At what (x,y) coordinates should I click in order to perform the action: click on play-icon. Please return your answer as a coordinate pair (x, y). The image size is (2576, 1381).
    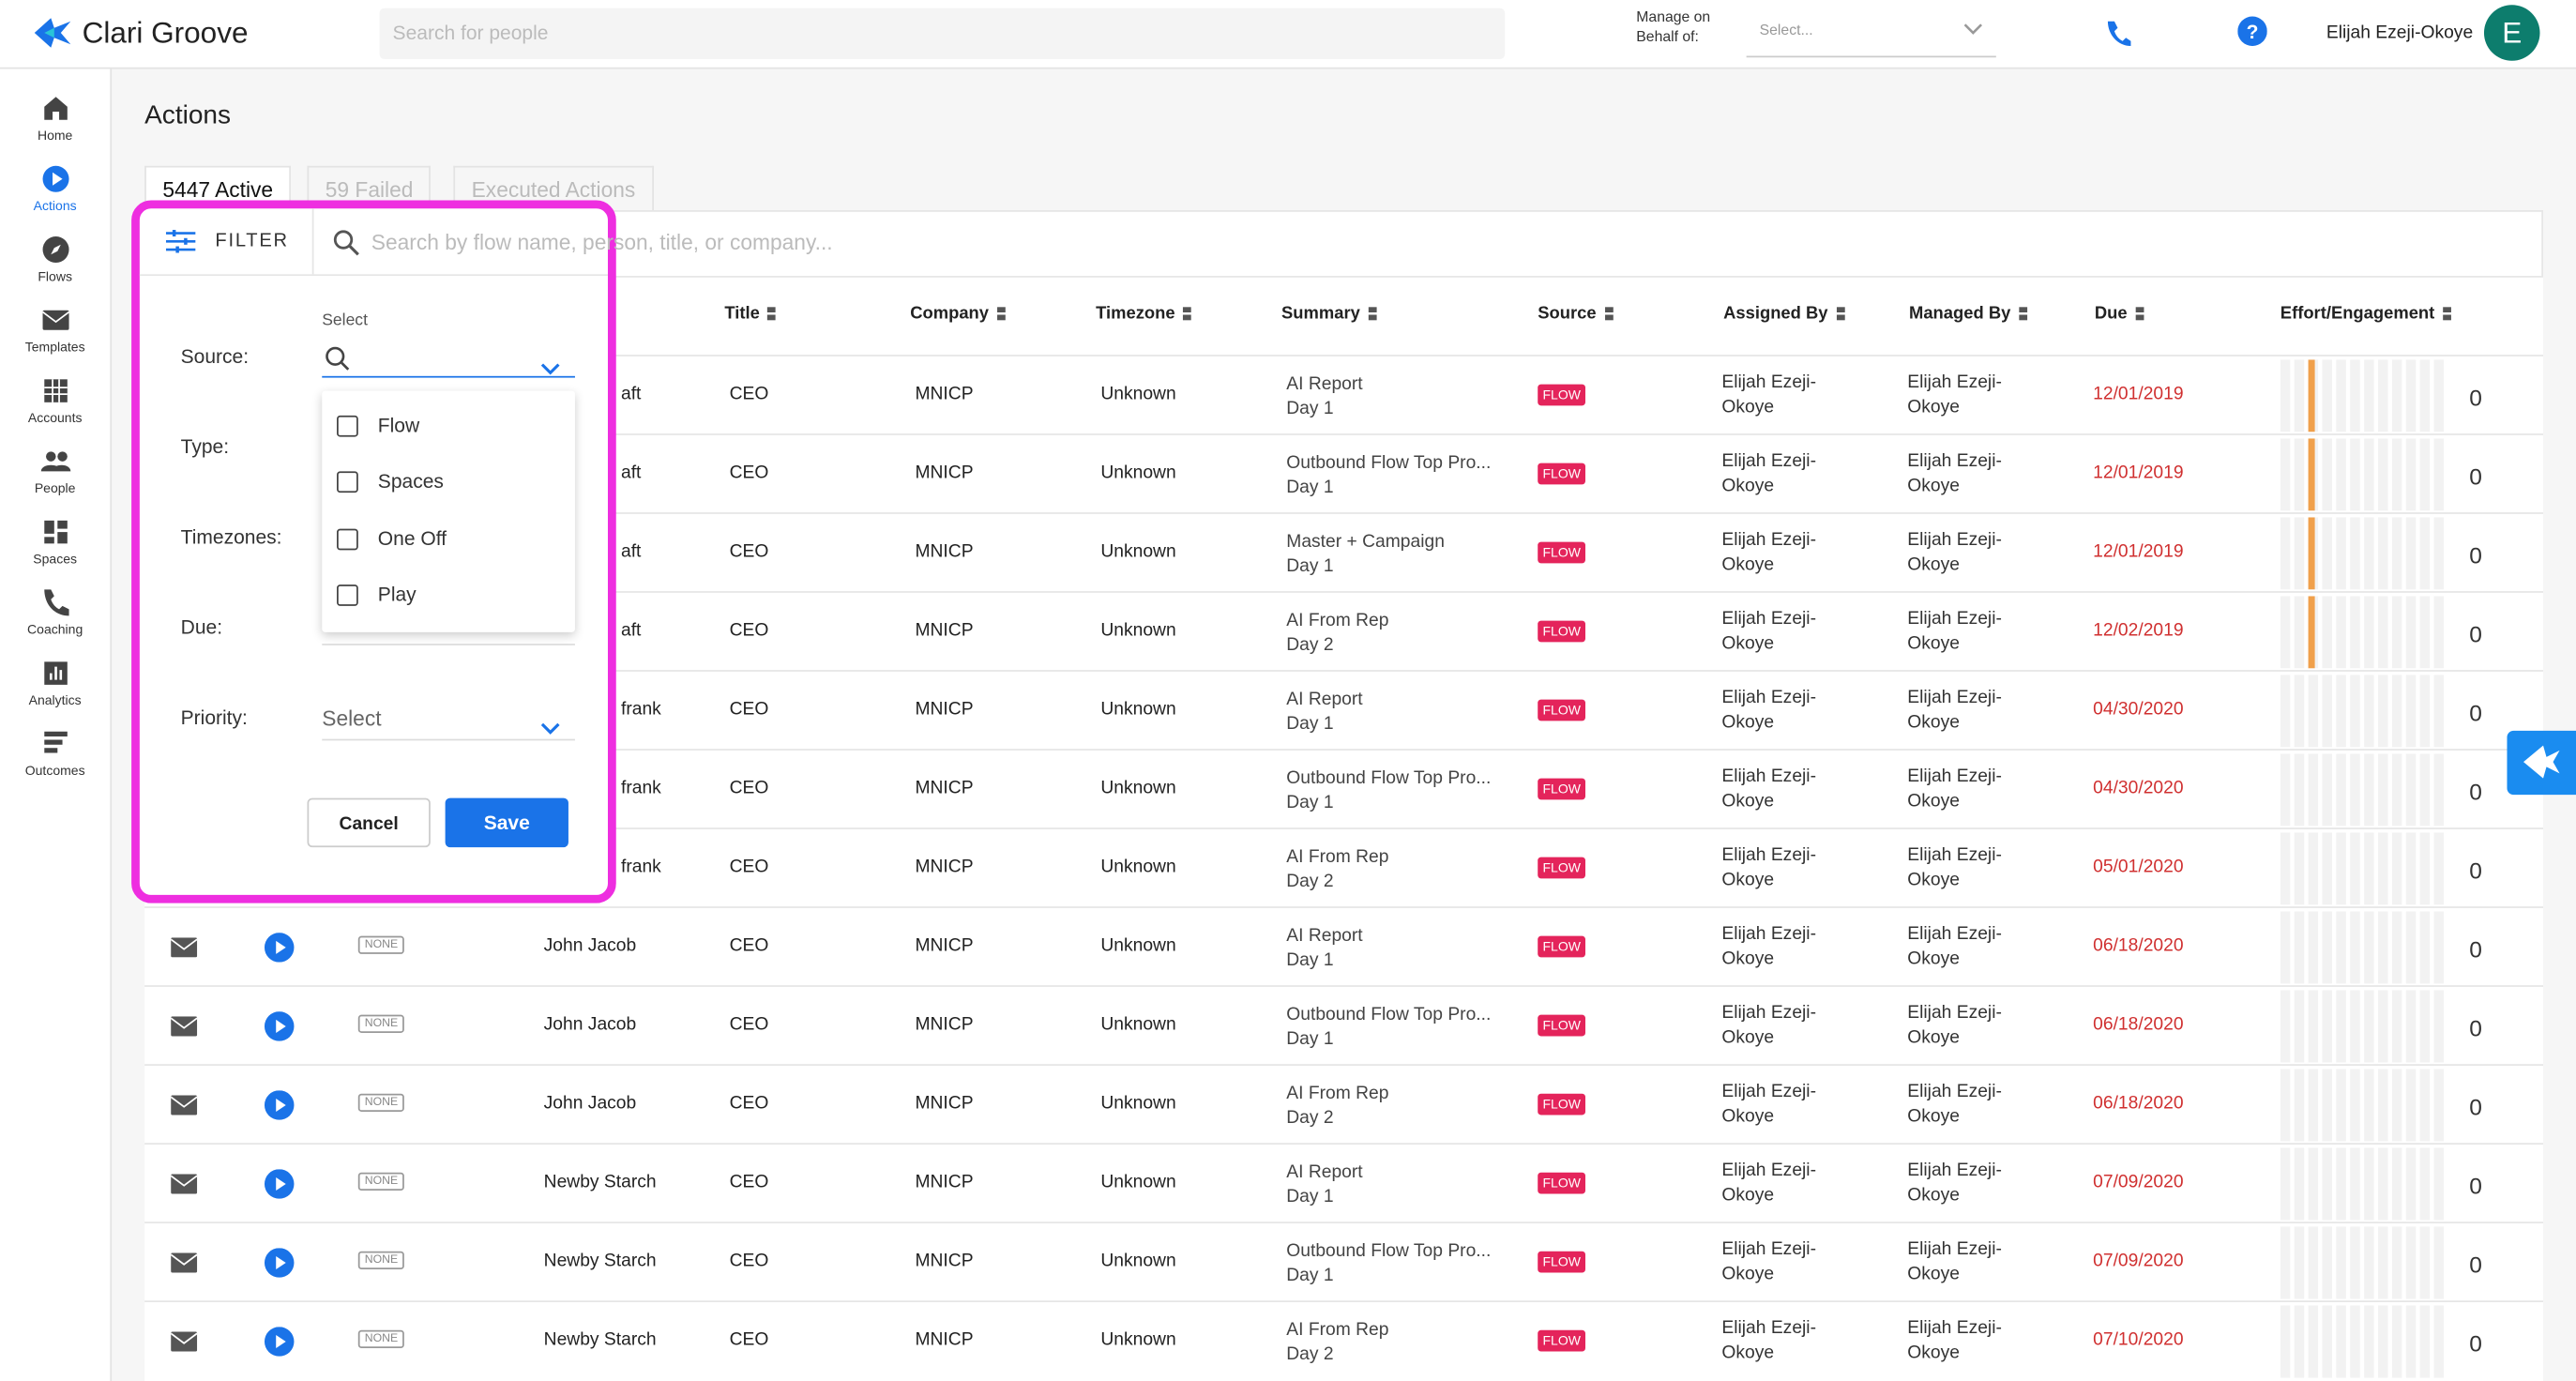
    Looking at the image, I should click on (279, 1030).